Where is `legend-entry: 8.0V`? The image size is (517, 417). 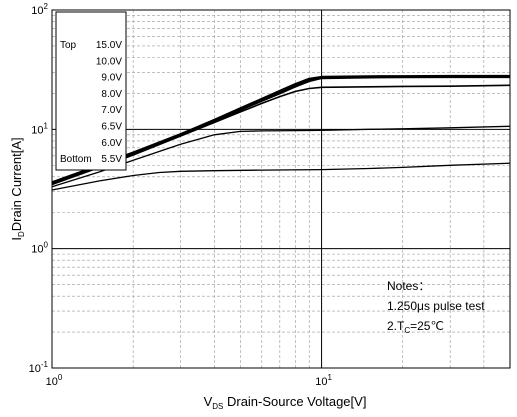
legend-entry: 8.0V is located at coordinates (111, 94).